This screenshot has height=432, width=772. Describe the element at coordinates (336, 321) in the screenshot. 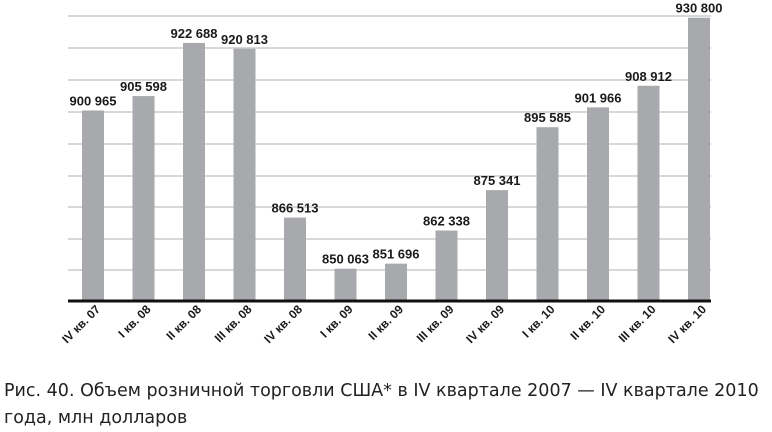

I see `x-tick-label: I кв. 09` at that location.